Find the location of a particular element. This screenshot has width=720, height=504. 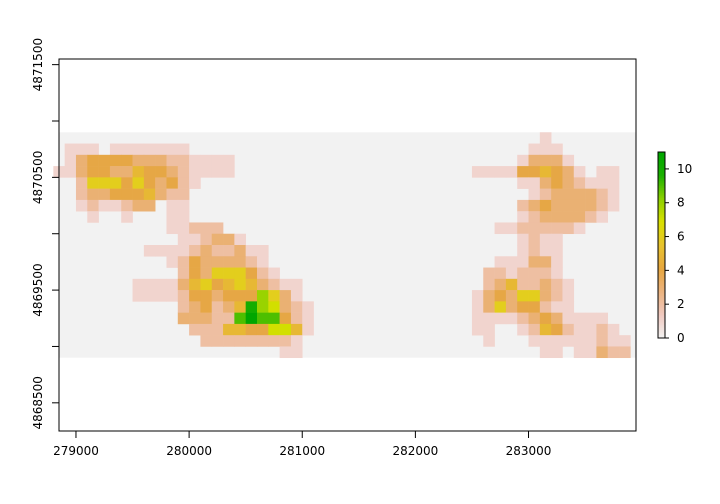

colorbar-tick-label: 4 is located at coordinates (681, 270).